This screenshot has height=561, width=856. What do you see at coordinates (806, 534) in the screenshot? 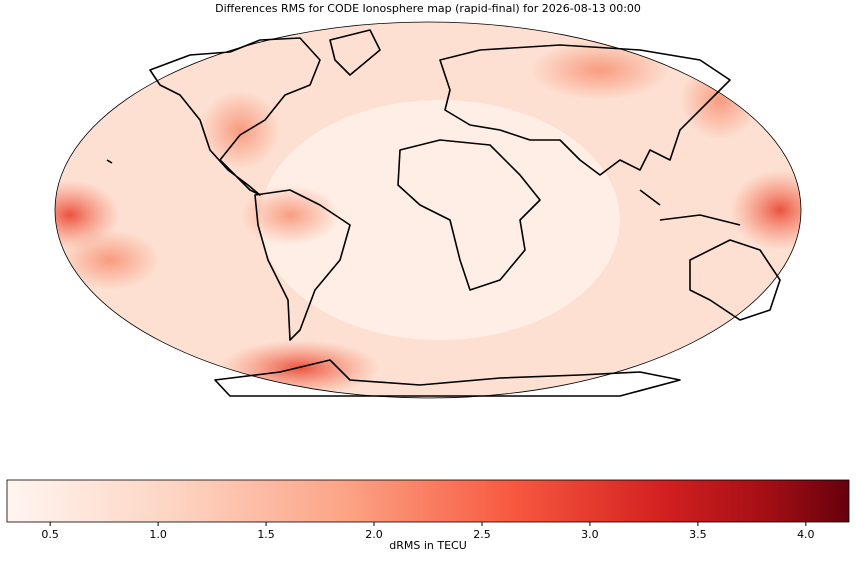
I see `colorbar-tick-label: 4.0` at bounding box center [806, 534].